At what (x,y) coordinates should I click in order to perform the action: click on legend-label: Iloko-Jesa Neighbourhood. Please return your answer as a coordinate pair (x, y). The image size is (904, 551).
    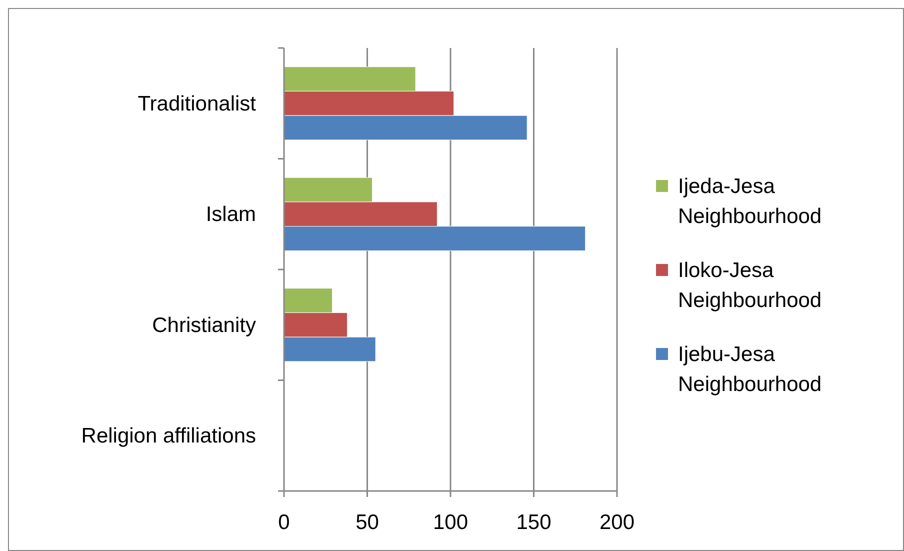
    Looking at the image, I should click on (750, 285).